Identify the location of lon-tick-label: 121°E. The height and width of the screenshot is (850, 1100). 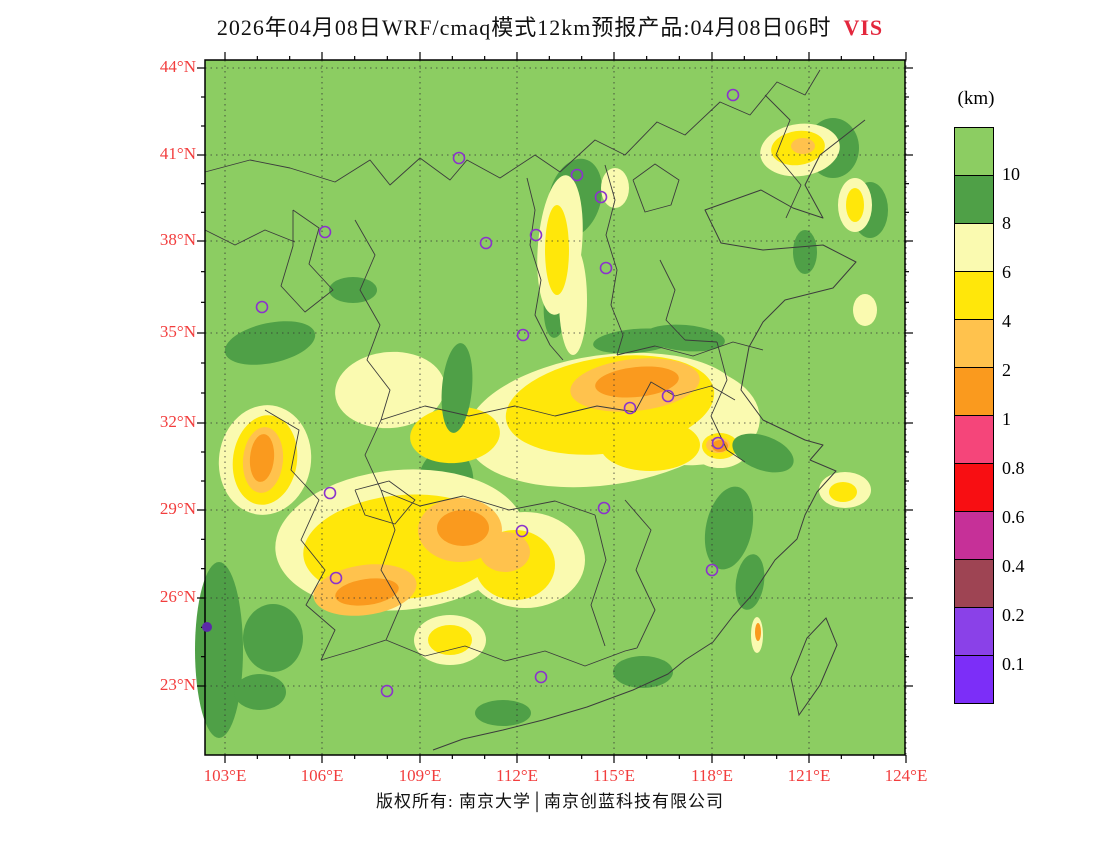
(809, 775).